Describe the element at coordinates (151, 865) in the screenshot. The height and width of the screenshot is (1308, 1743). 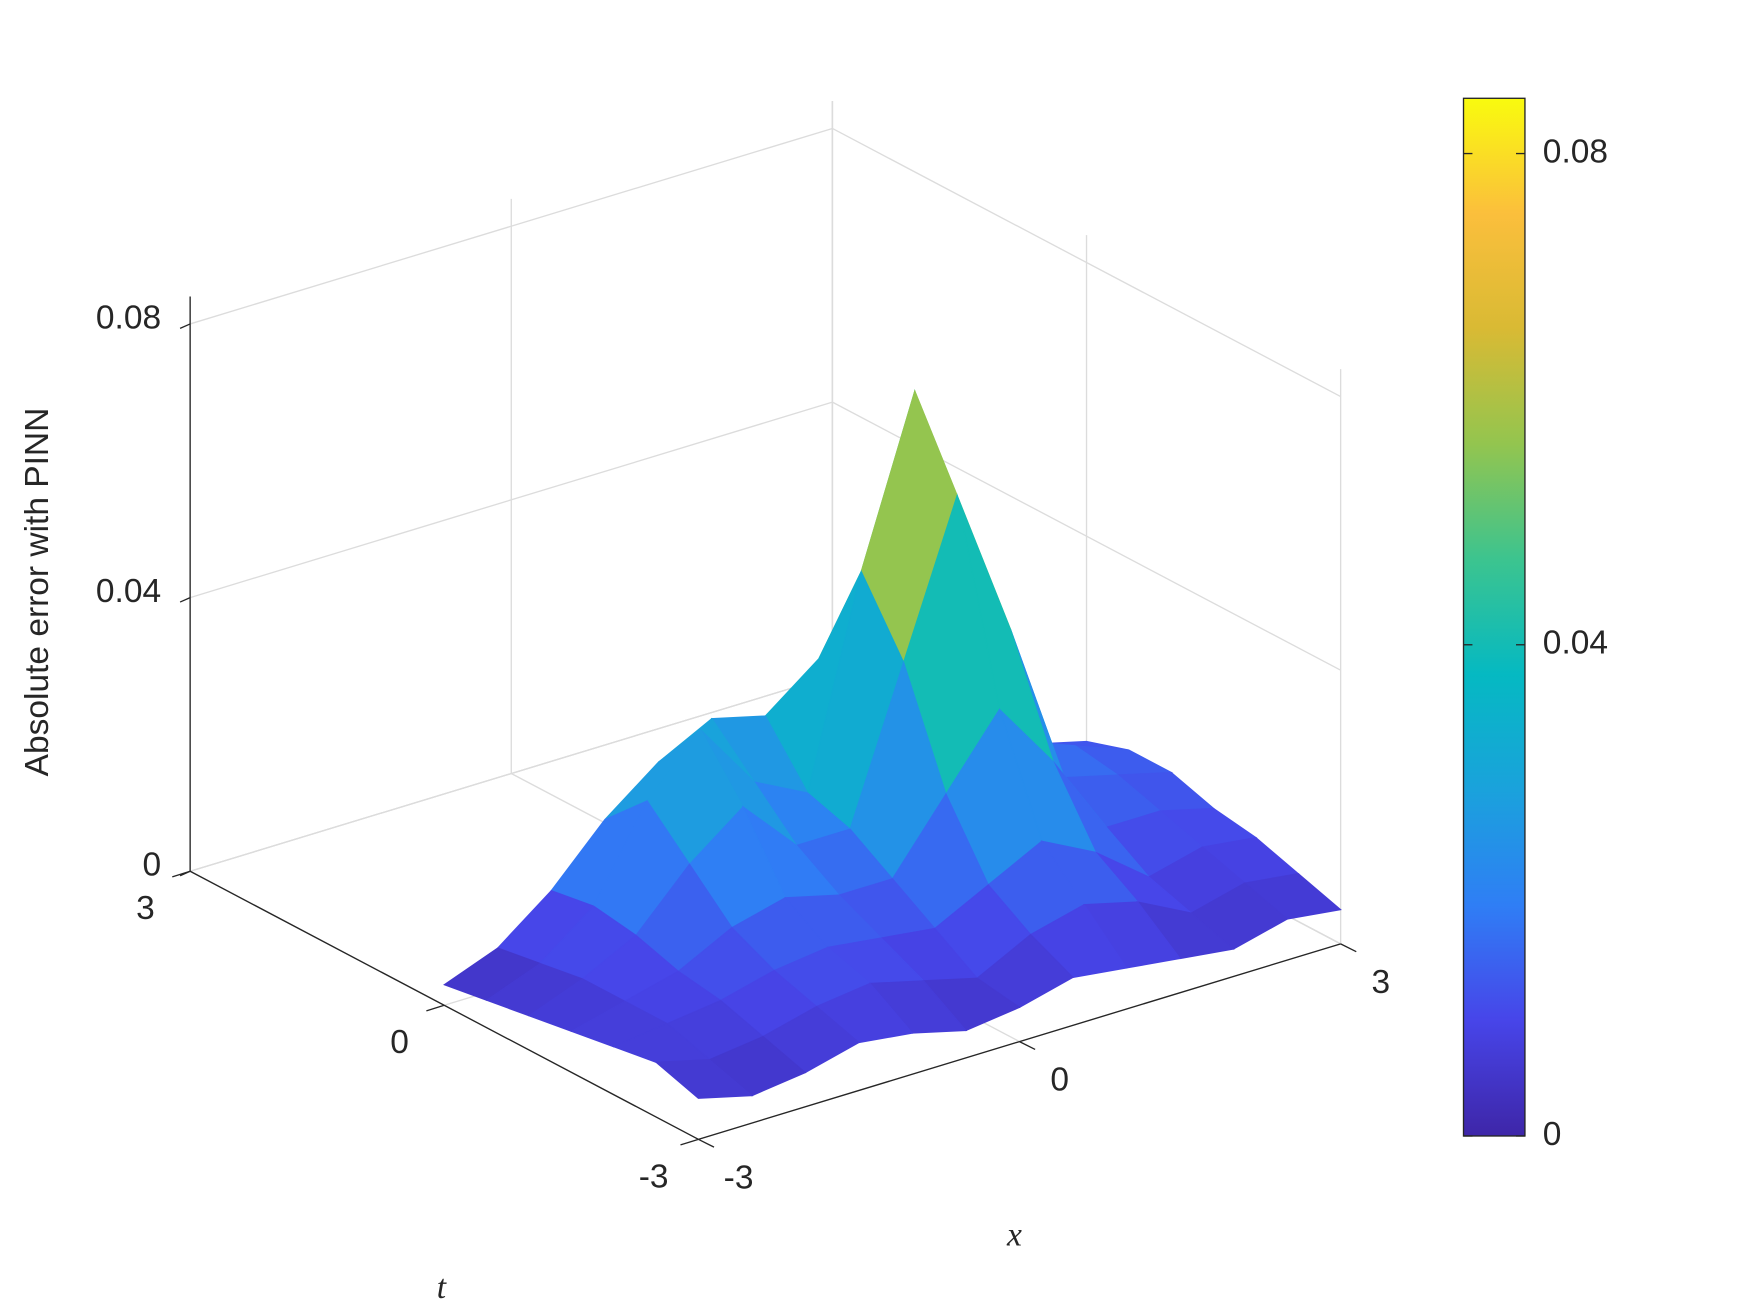
I see `z-tick-label: 0` at that location.